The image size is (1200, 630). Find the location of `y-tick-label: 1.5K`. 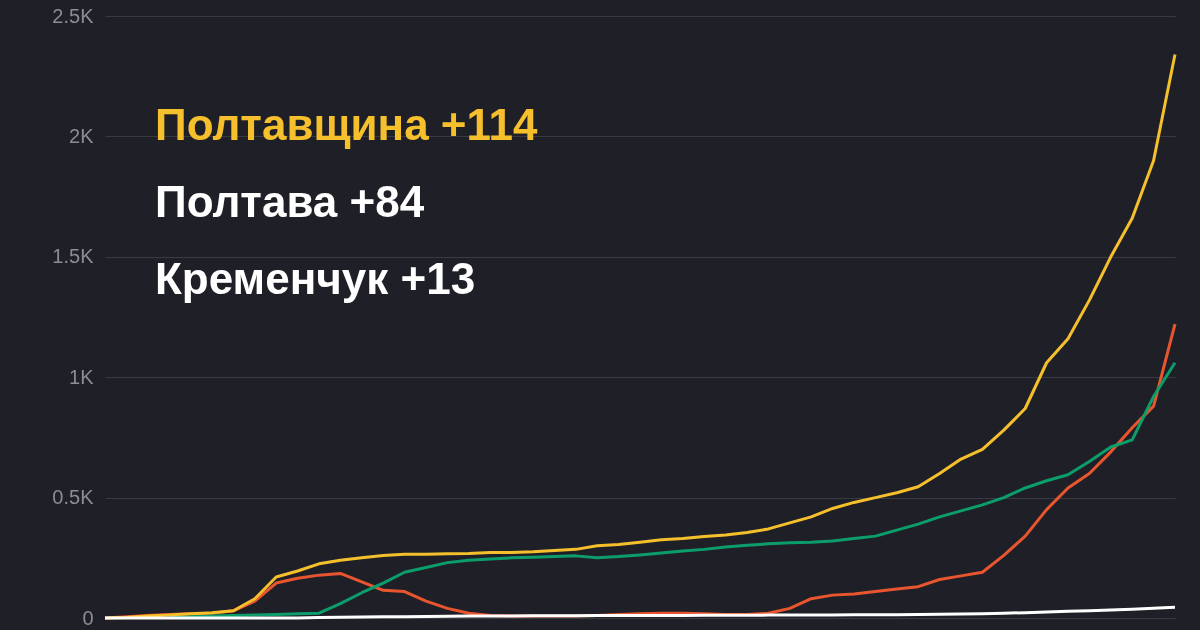

y-tick-label: 1.5K is located at coordinates (73, 256).